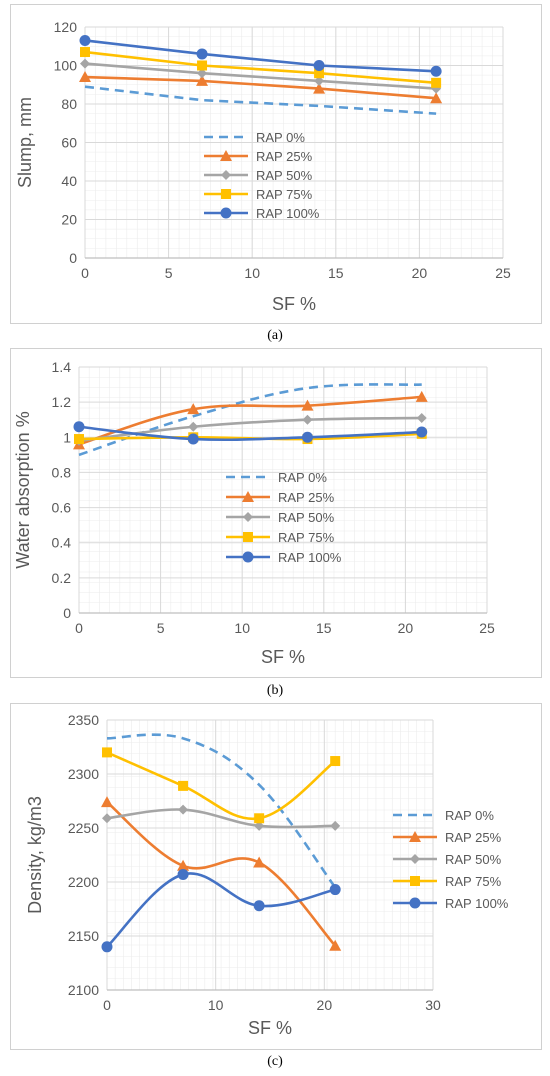 The image size is (550, 1076). Describe the element at coordinates (62, 543) in the screenshot. I see `y-tick-label: 0.4` at that location.